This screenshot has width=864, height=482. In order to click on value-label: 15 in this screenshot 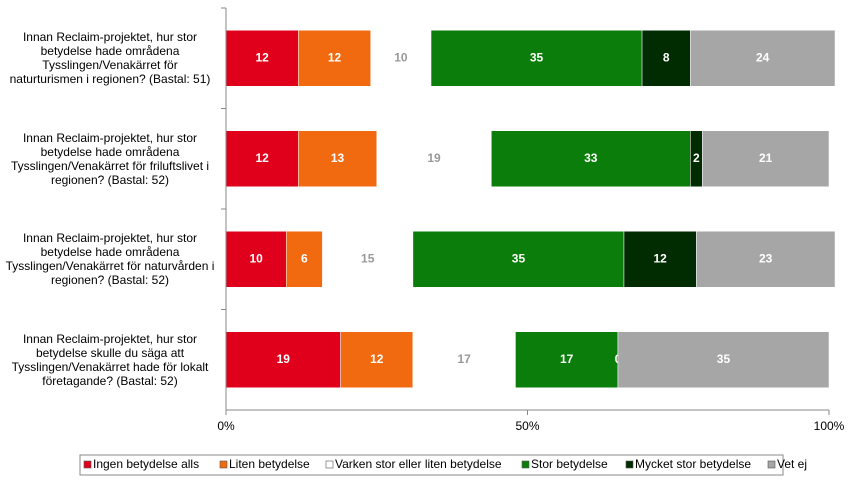, I will do `click(368, 258)`.